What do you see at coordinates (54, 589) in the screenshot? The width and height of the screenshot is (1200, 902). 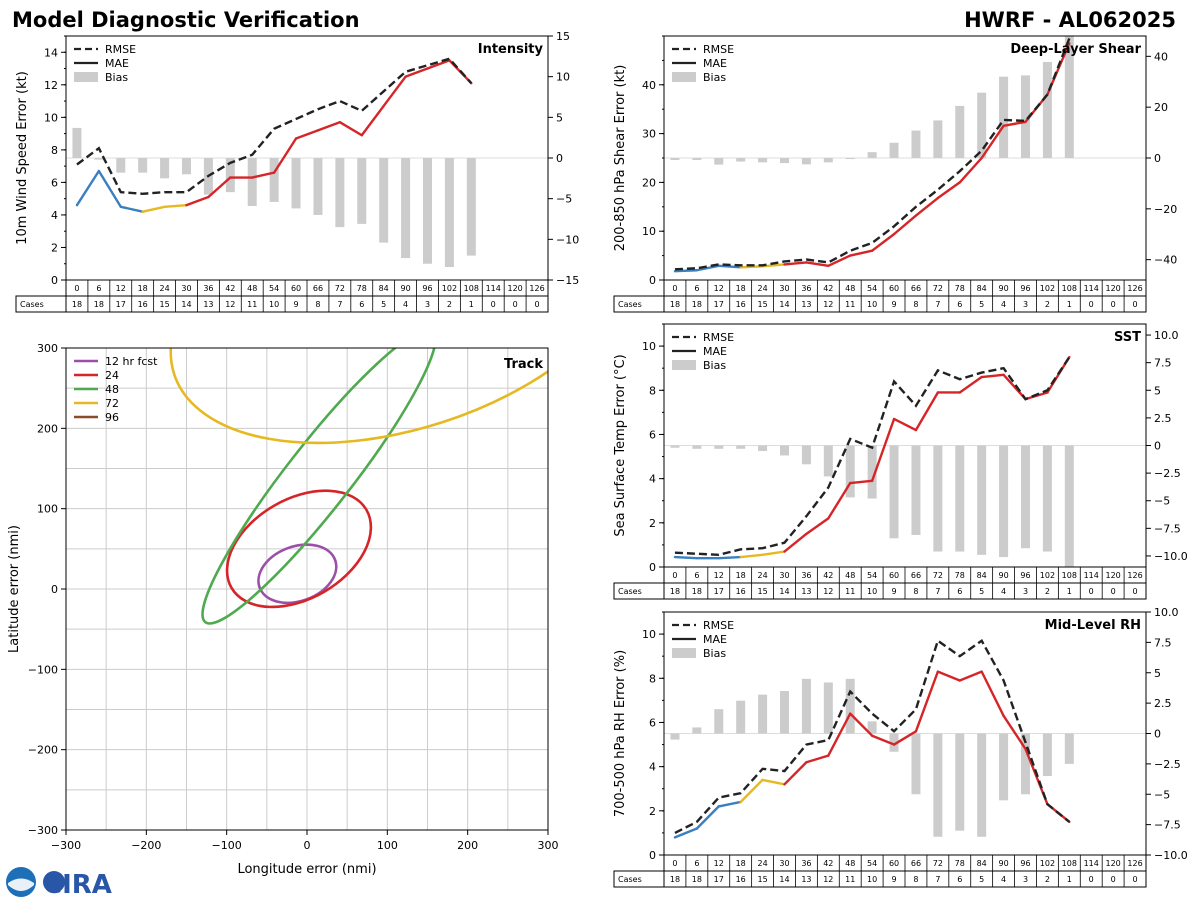 I see `y-tick-label: 0` at bounding box center [54, 589].